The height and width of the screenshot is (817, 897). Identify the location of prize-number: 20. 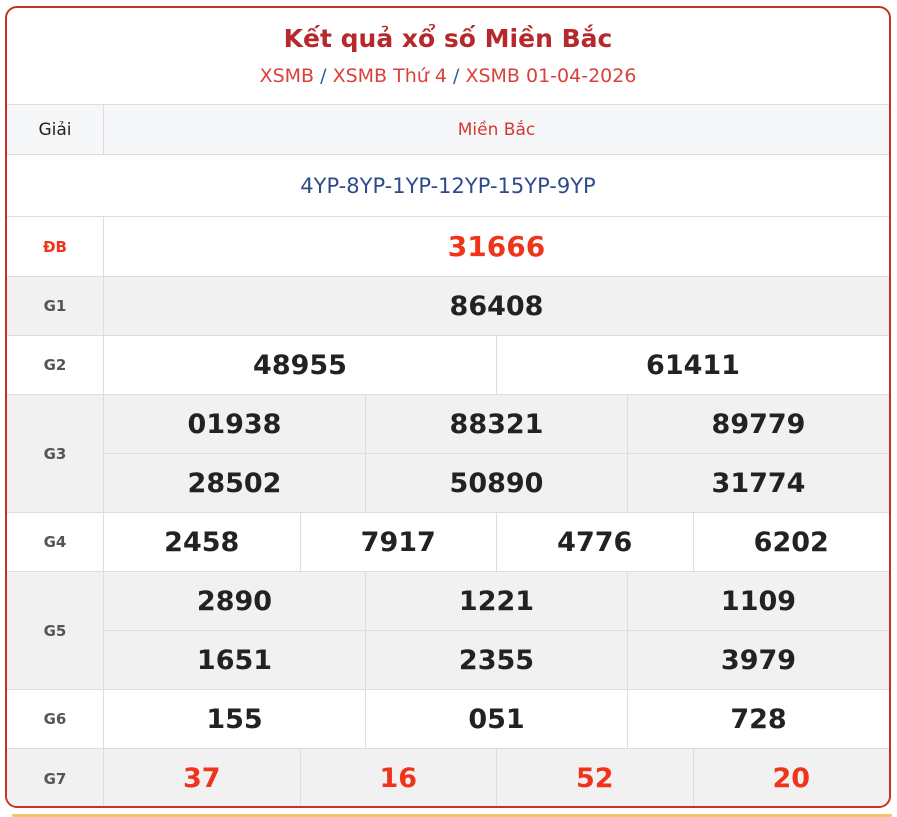
(791, 777).